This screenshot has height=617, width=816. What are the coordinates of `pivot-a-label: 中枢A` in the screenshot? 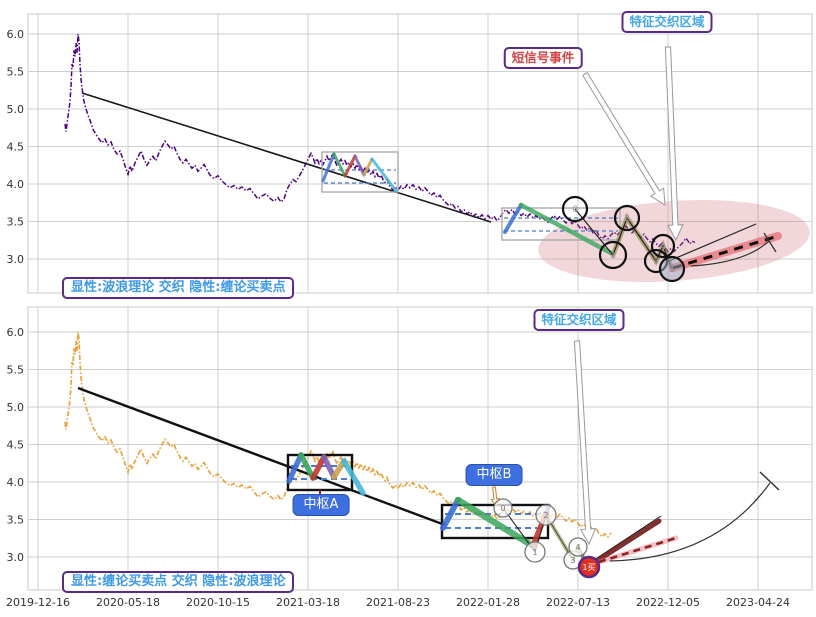 It's located at (321, 505).